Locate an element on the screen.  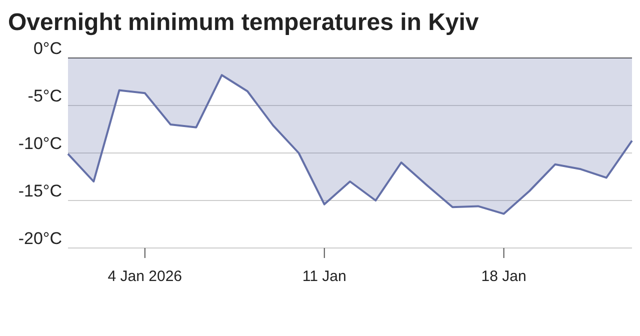
y-tick-label: -10°C is located at coordinates (40, 143).